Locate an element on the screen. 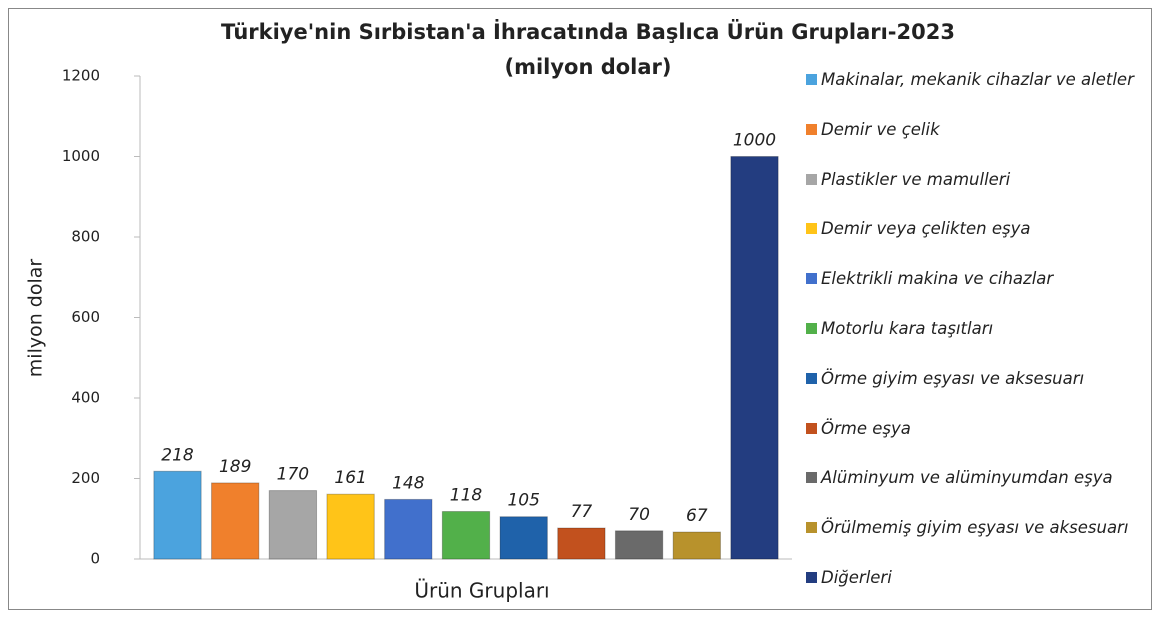  y-tick-label: 1200 is located at coordinates (81, 76).